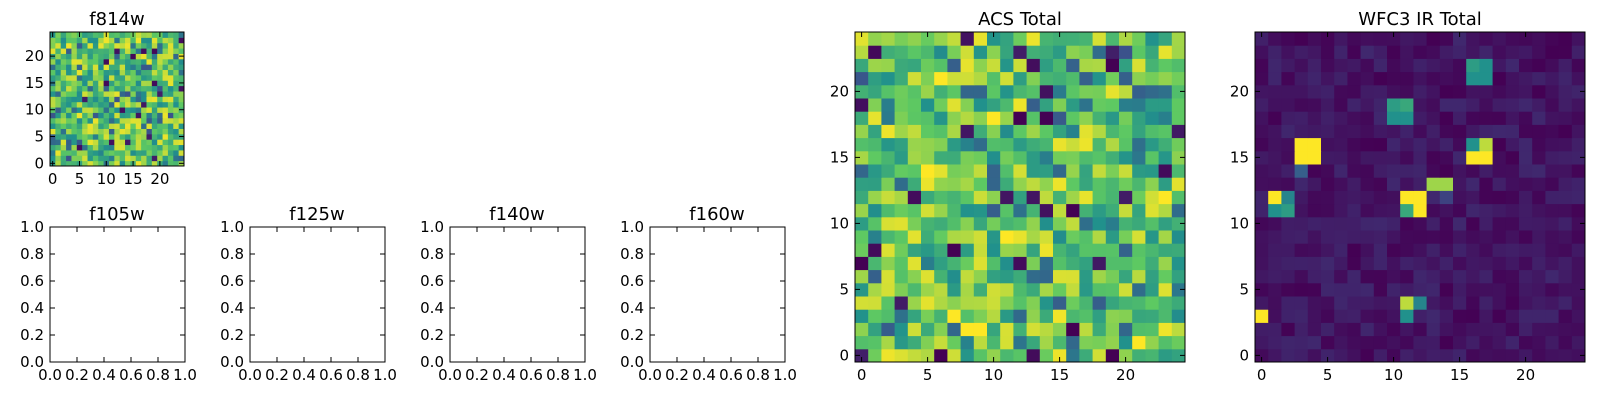 The image size is (1600, 400). What do you see at coordinates (1239, 223) in the screenshot?
I see `ytick-label-wfc3-ir-total-2: 10` at bounding box center [1239, 223].